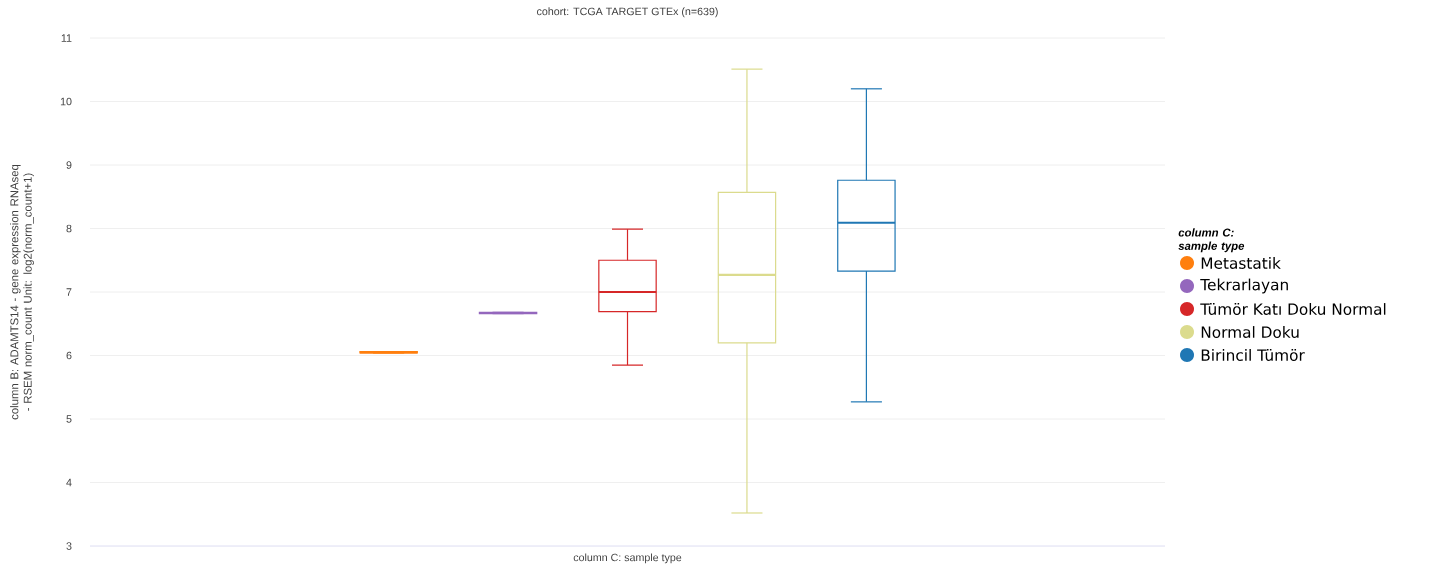 The image size is (1445, 579). Describe the element at coordinates (22, 292) in the screenshot. I see `y-axis-title: column B: ADAMTS14 - gene expression RNAseq - RSEM norm_count Unit: log2(norm_count+1)` at that location.